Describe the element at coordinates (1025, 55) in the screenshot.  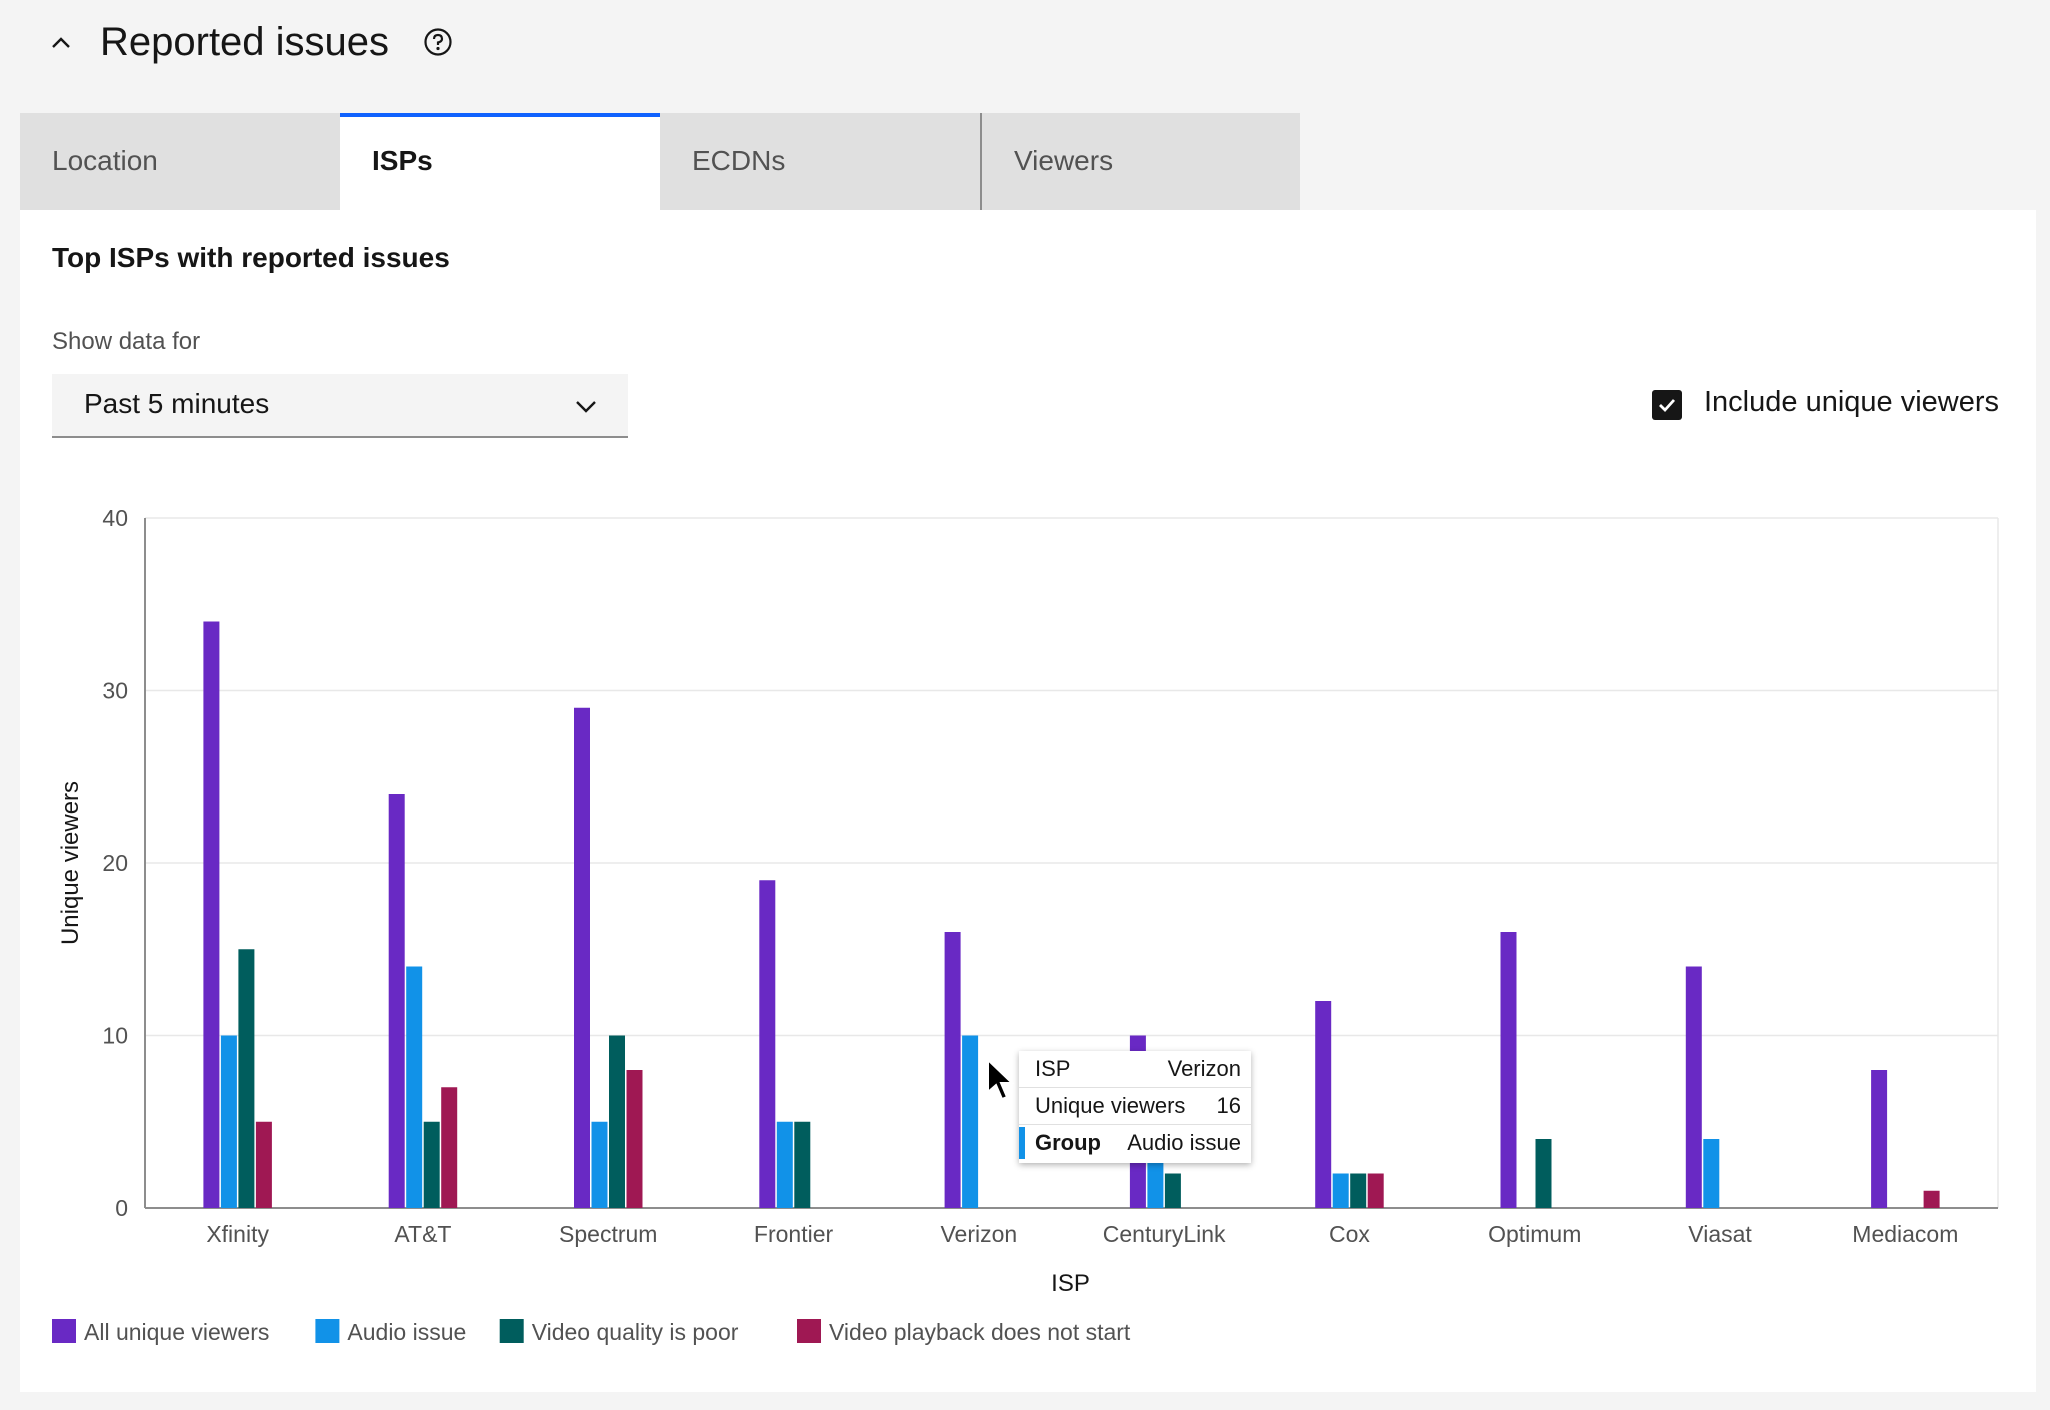
I see `section-header: Reported issues` at that location.